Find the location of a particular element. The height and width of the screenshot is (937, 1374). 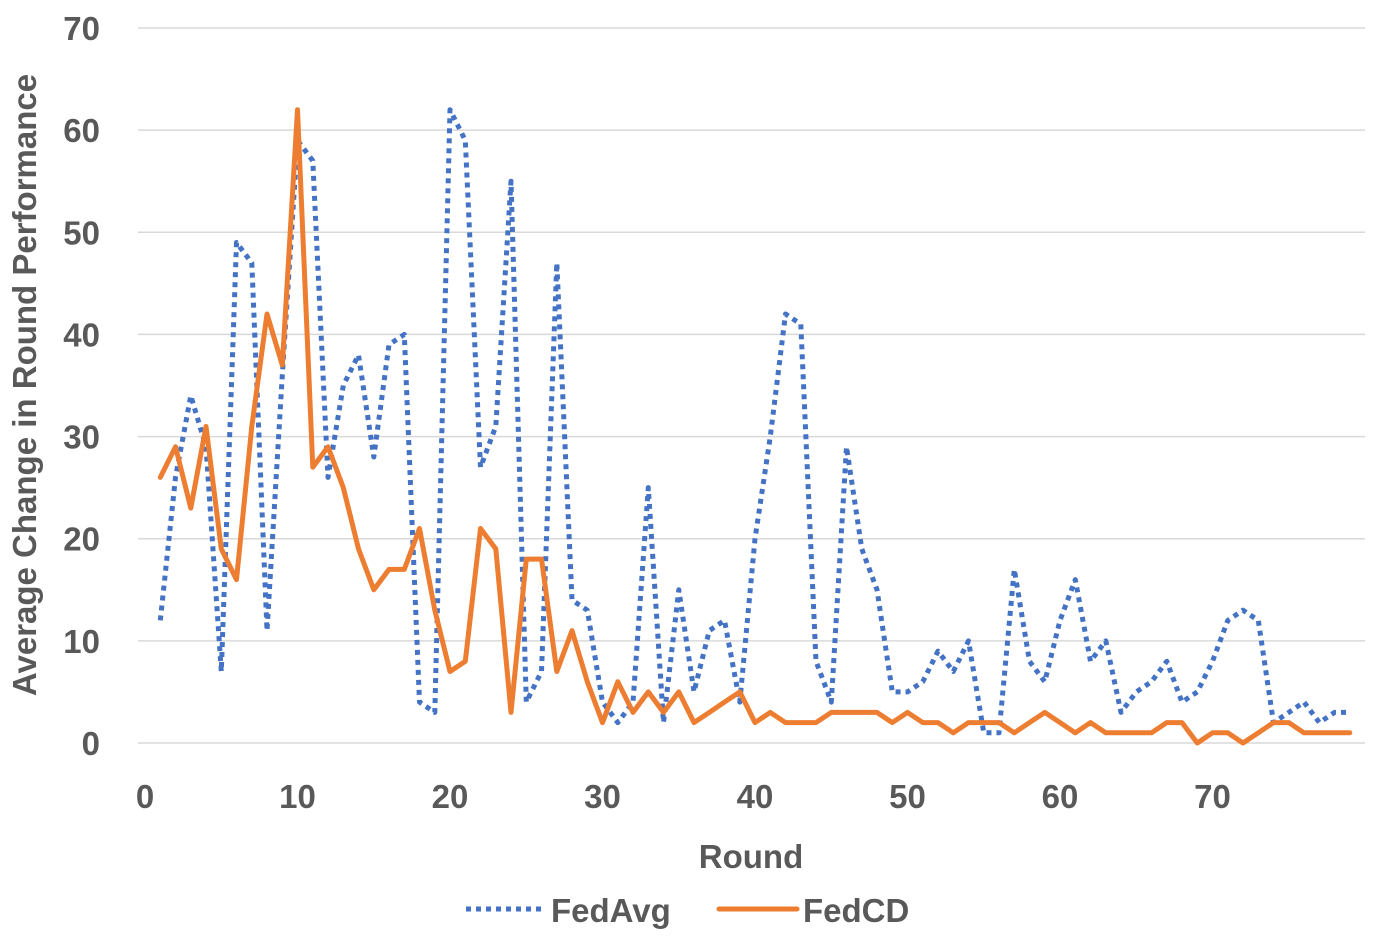

y-tick-label-0: 0 is located at coordinates (91, 743).